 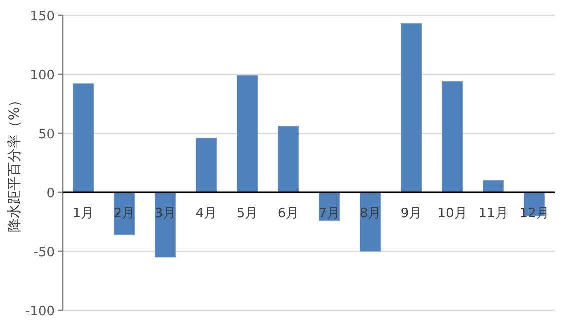 I want to click on y-tick-label: 150, so click(x=42, y=17).